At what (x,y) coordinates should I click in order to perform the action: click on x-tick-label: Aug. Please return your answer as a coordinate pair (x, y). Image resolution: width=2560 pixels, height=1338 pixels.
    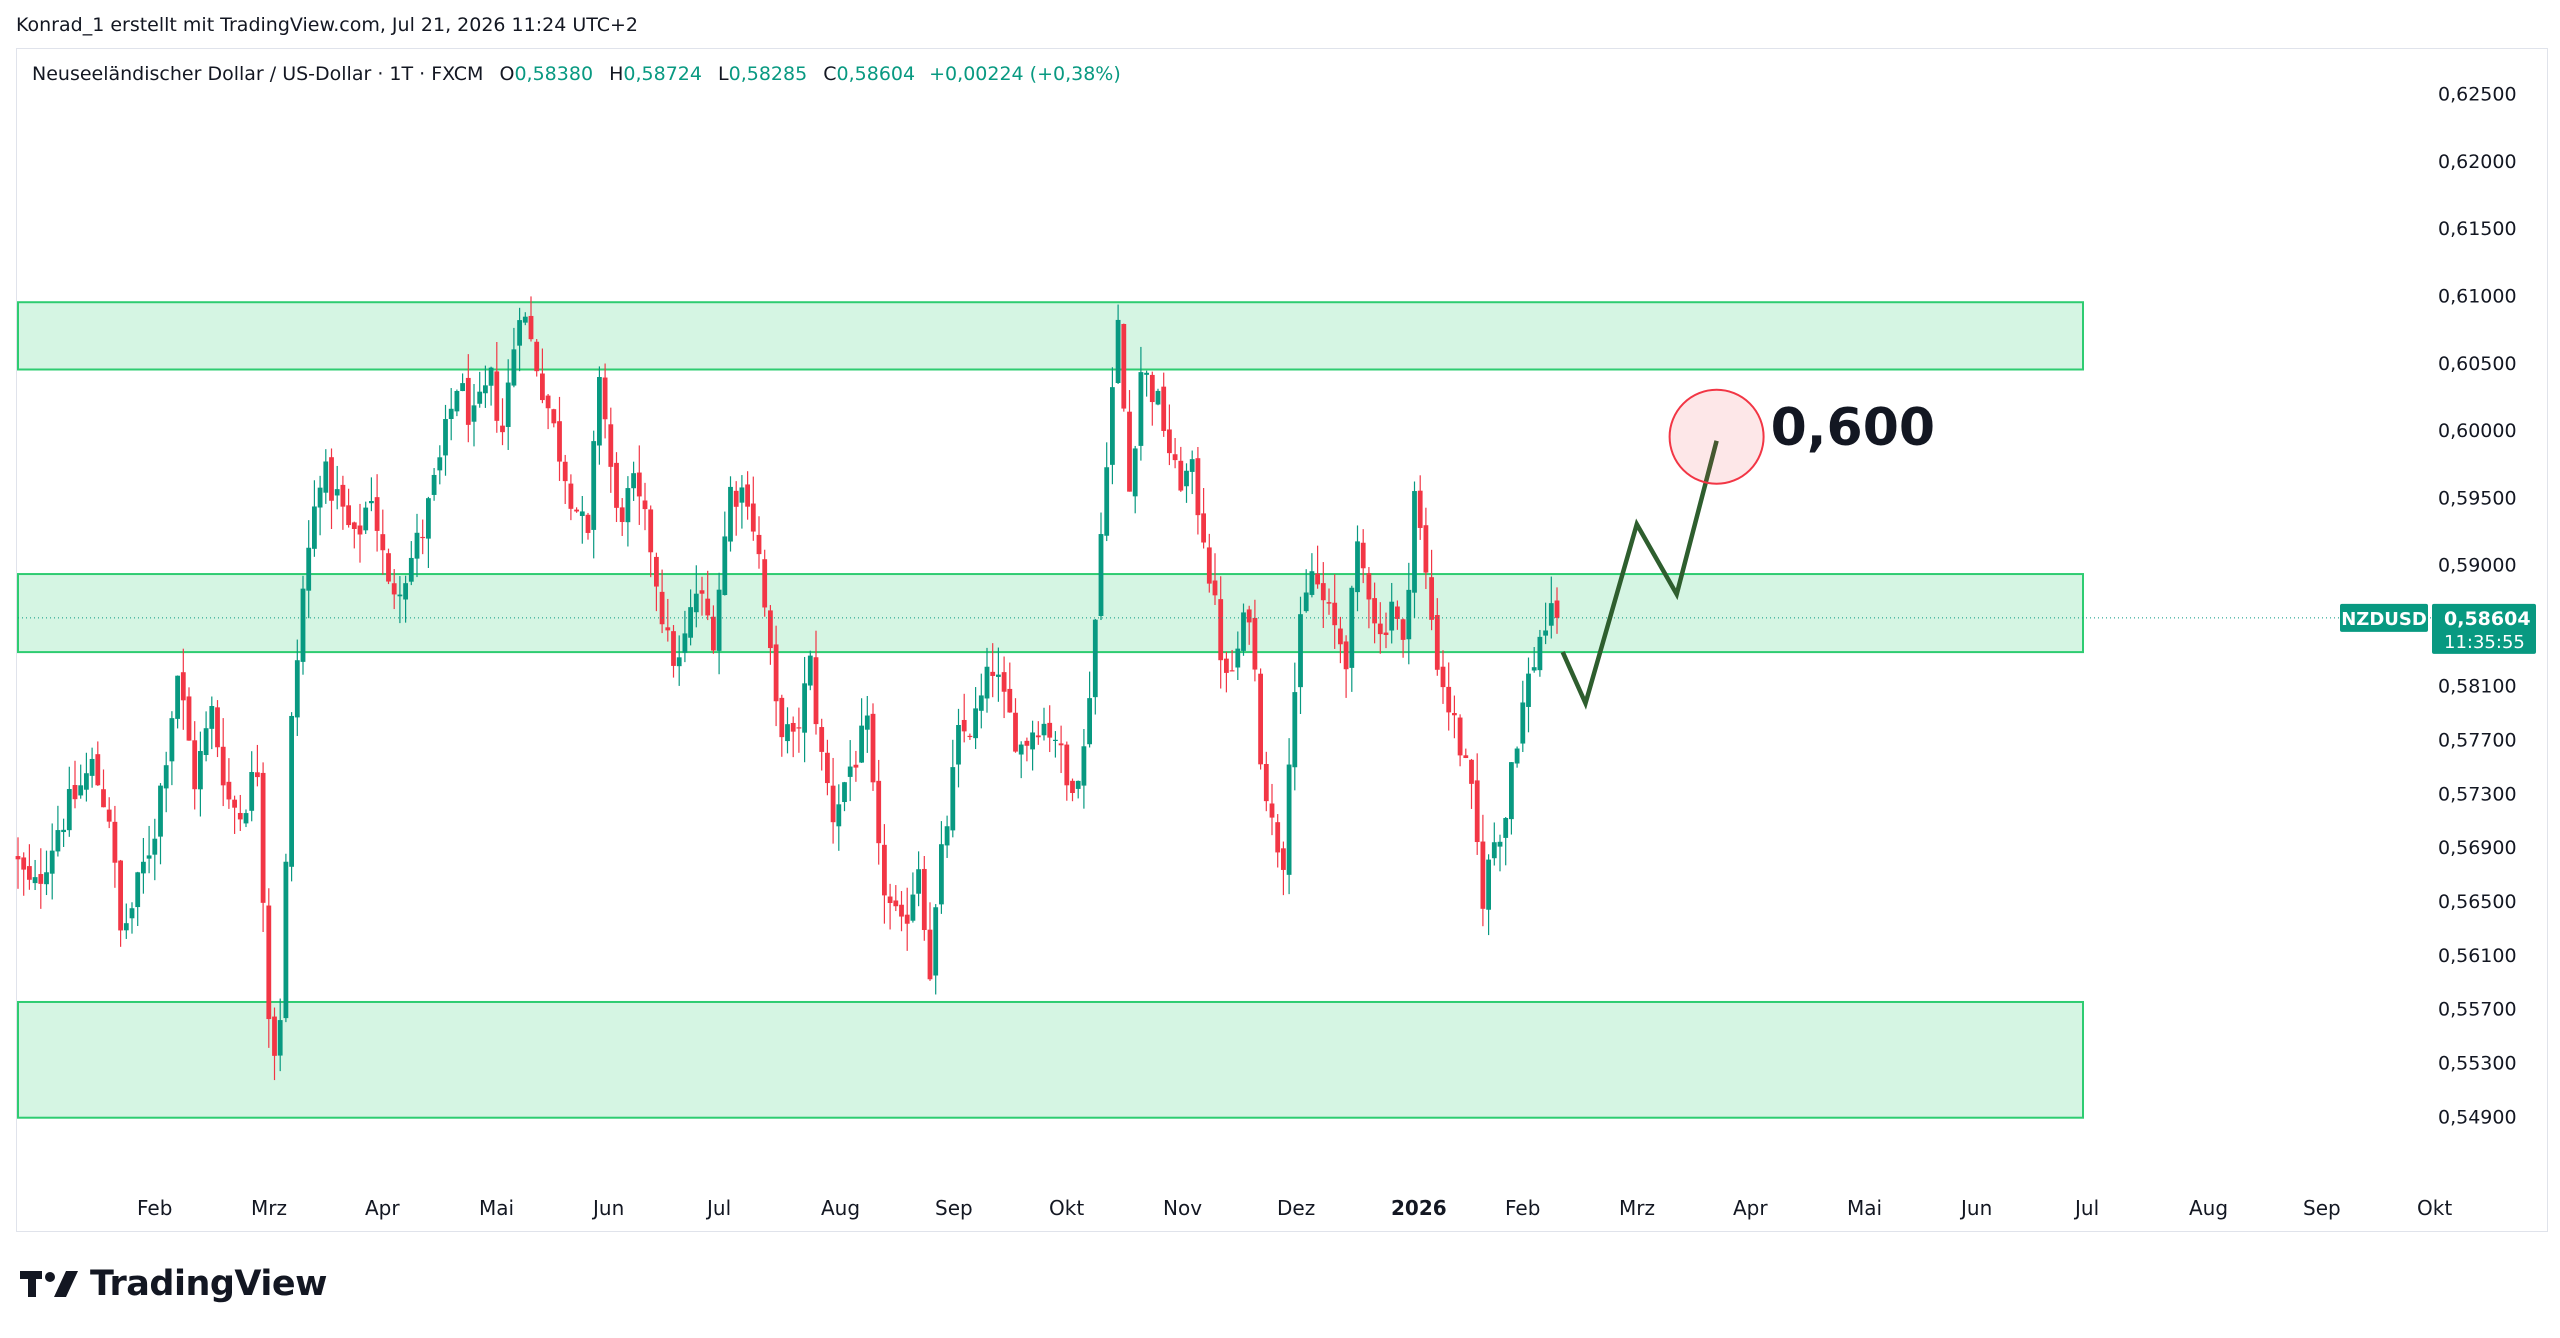
    Looking at the image, I should click on (2208, 1208).